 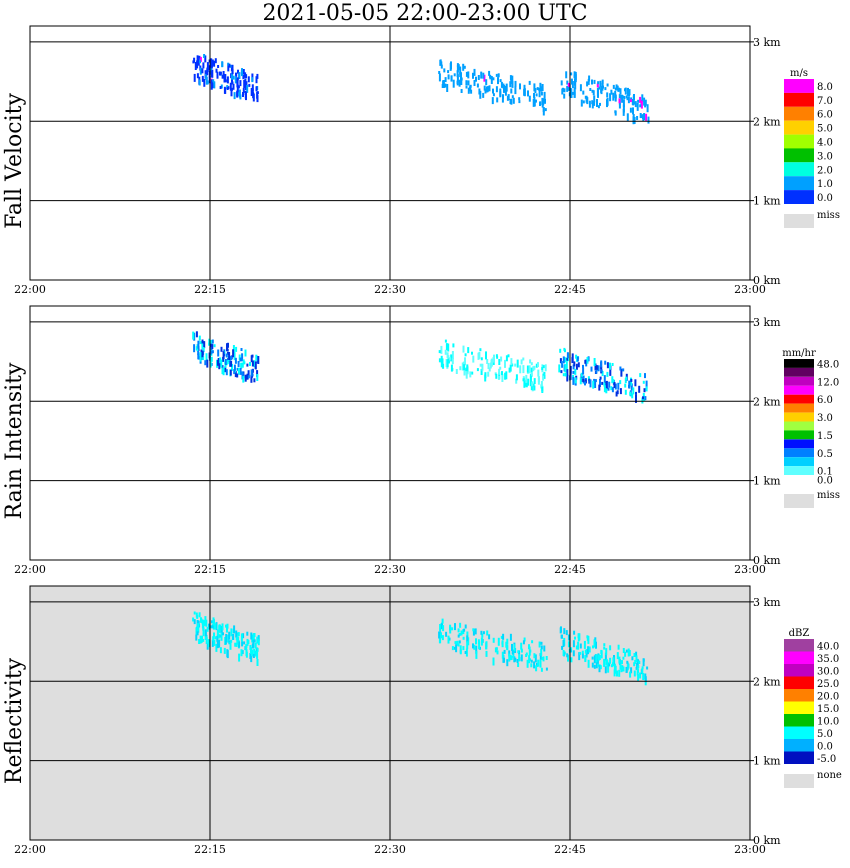 What do you see at coordinates (825, 143) in the screenshot?
I see `panel-1-legend-label: 4.0` at bounding box center [825, 143].